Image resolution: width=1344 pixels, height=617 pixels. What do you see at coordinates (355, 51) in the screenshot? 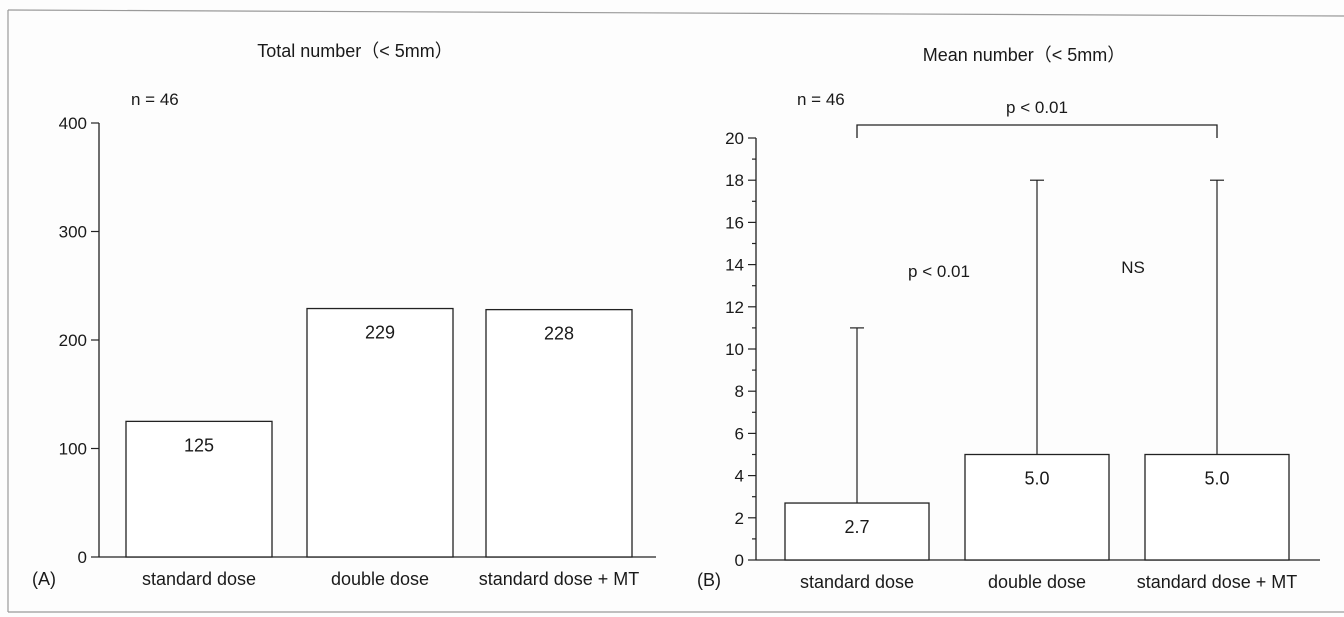
I see `panel-a-title: Total number（< 5mm）` at bounding box center [355, 51].